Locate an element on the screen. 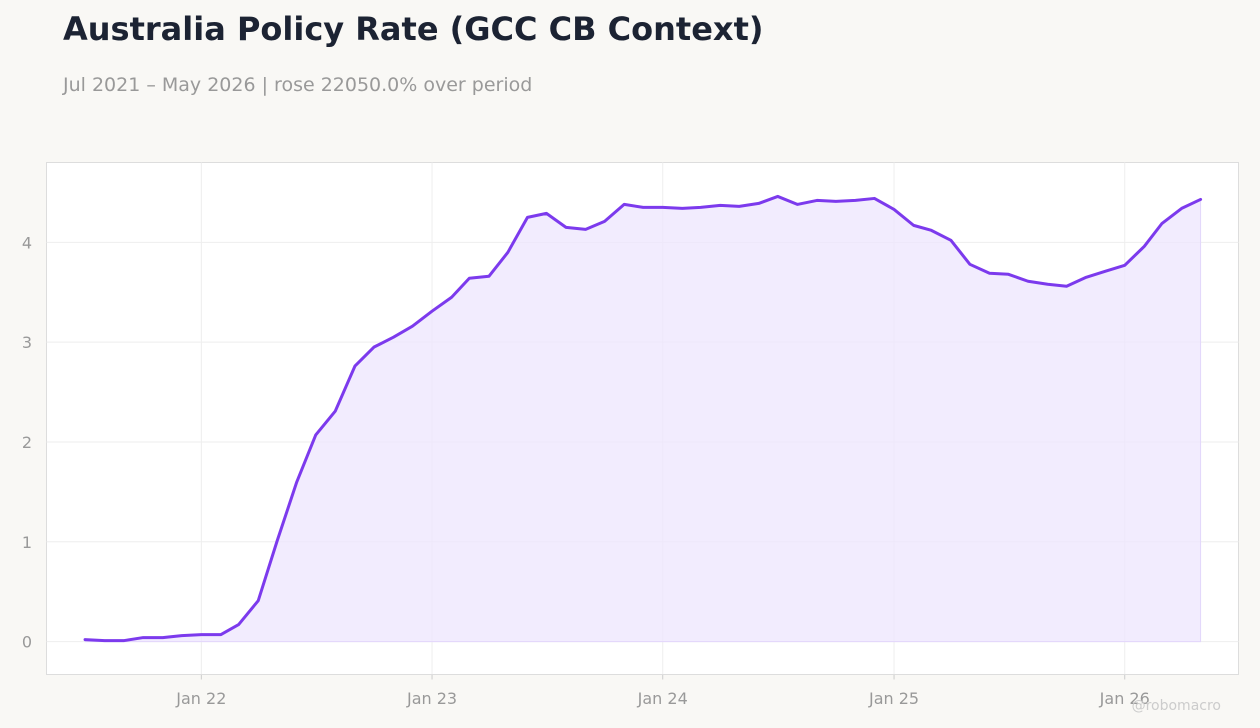 This screenshot has width=1260, height=728. y-tick-label-0: 0 is located at coordinates (27, 642).